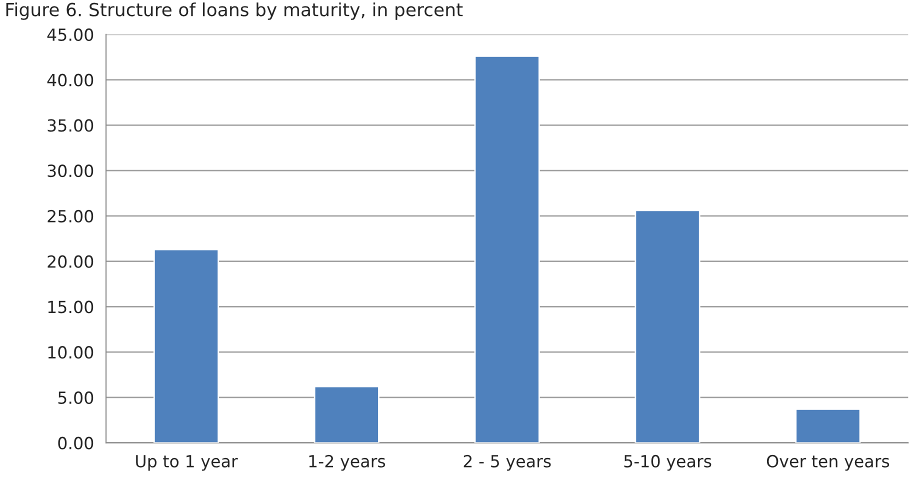 This screenshot has width=922, height=492. Describe the element at coordinates (347, 462) in the screenshot. I see `x-tick-label: 1-2 years` at that location.